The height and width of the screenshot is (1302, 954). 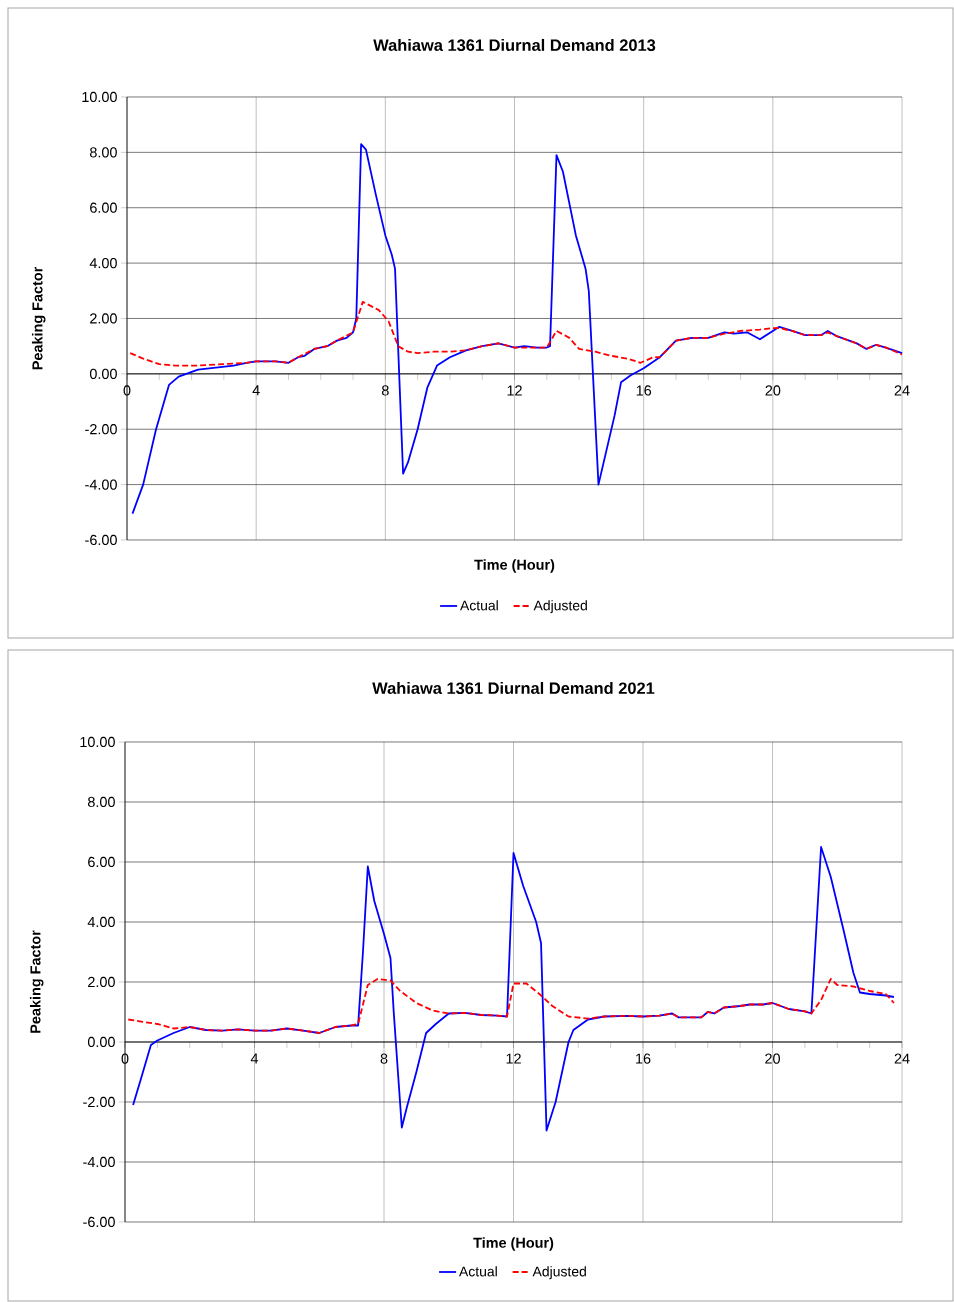 I want to click on chart-title: Wahiawa 1361 Diurnal Demand 2021, so click(x=513, y=688).